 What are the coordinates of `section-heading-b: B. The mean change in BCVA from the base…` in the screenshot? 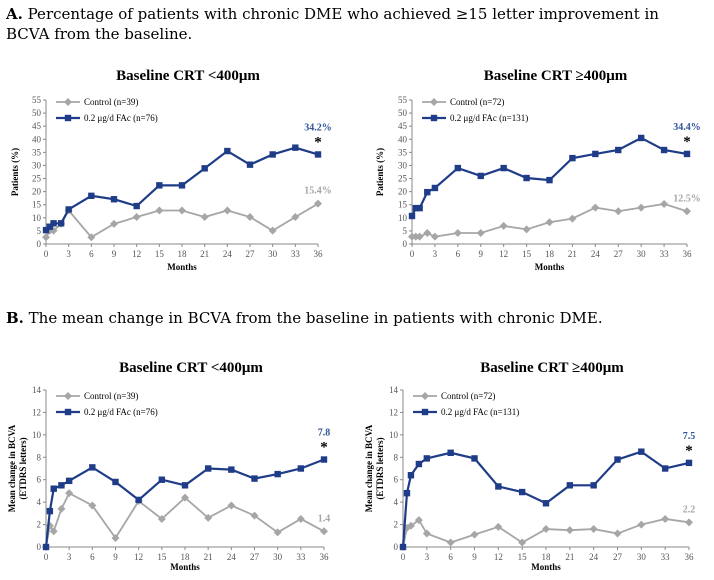 It's located at (356, 318).